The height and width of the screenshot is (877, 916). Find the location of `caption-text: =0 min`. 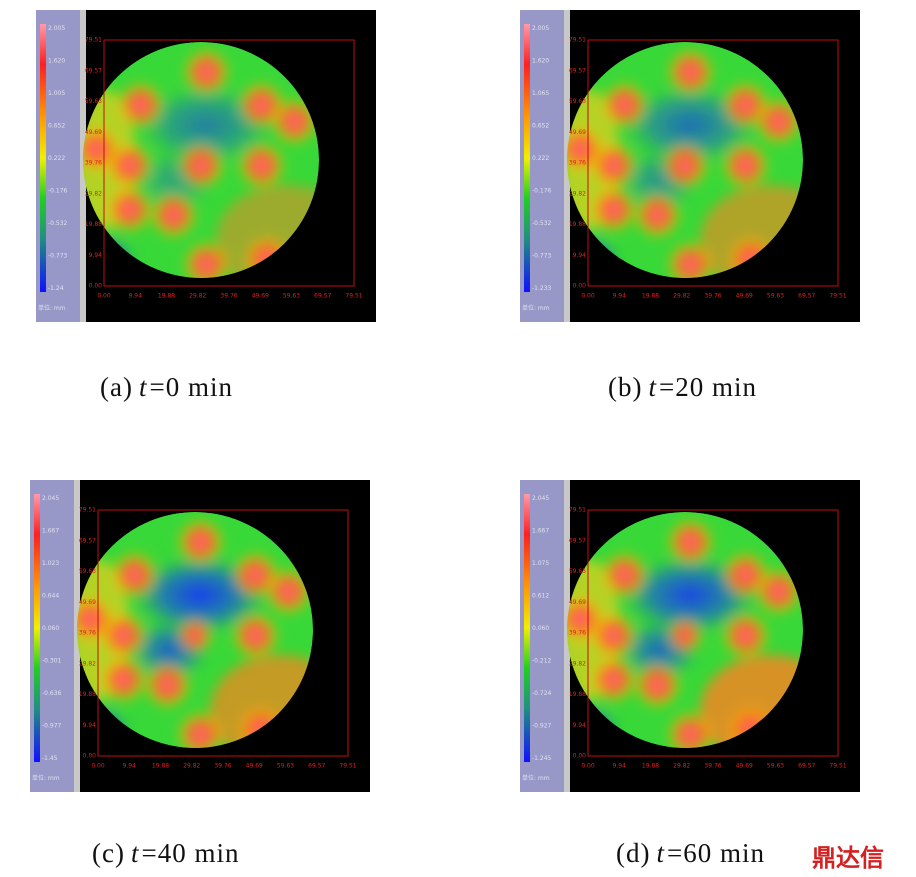

caption-text: =0 min is located at coordinates (191, 387).